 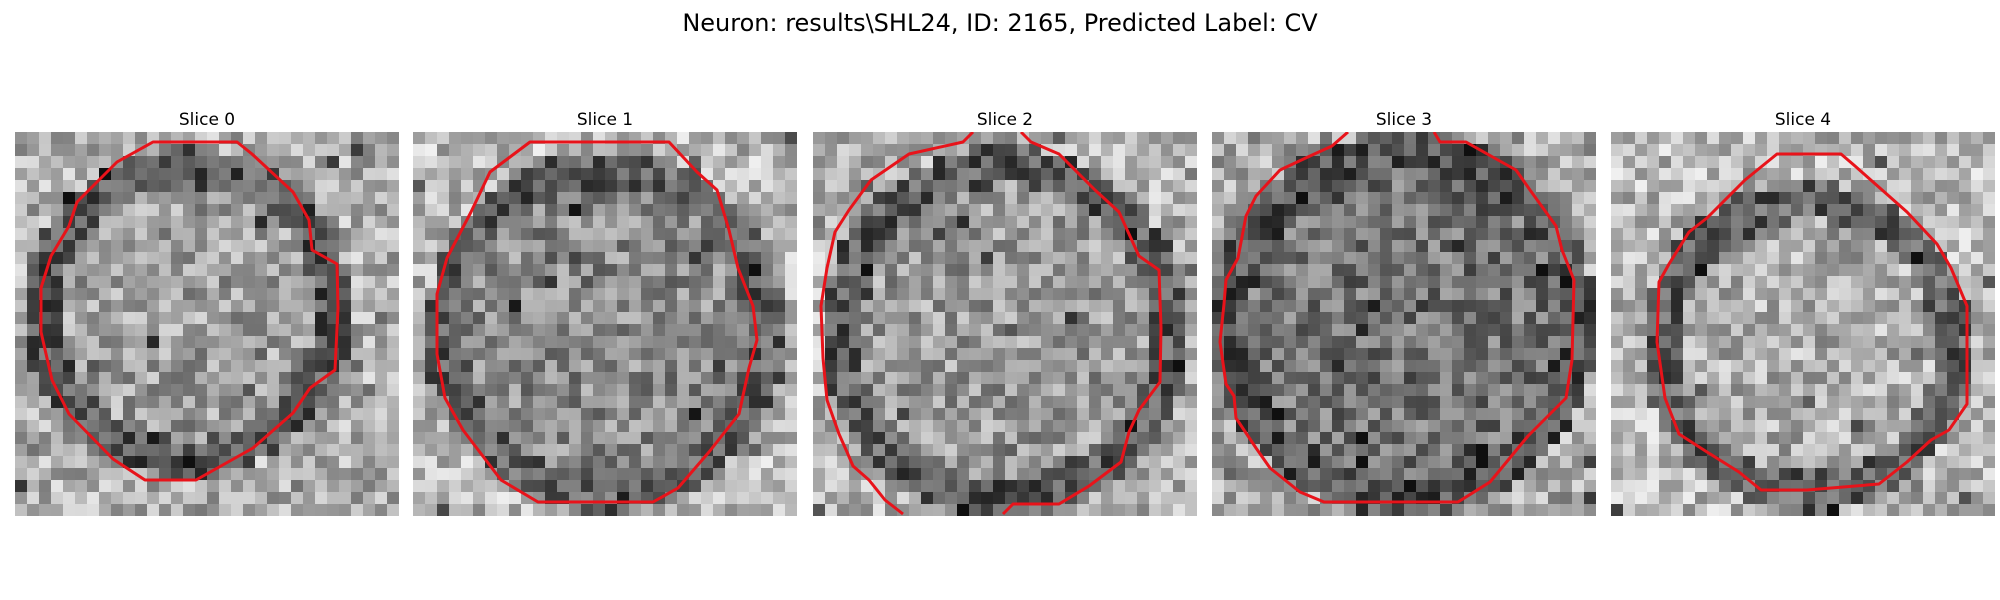 I want to click on slice-panel-1: Slice 1, so click(x=605, y=313).